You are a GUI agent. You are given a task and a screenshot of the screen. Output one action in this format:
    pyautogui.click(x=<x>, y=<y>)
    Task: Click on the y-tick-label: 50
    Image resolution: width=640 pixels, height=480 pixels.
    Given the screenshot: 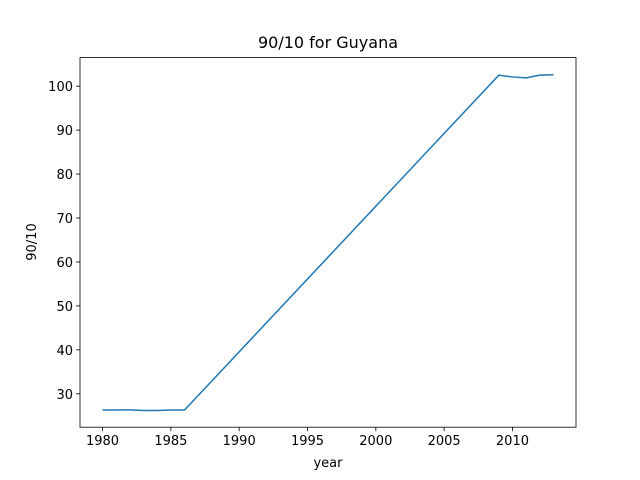 What is the action you would take?
    pyautogui.click(x=64, y=307)
    